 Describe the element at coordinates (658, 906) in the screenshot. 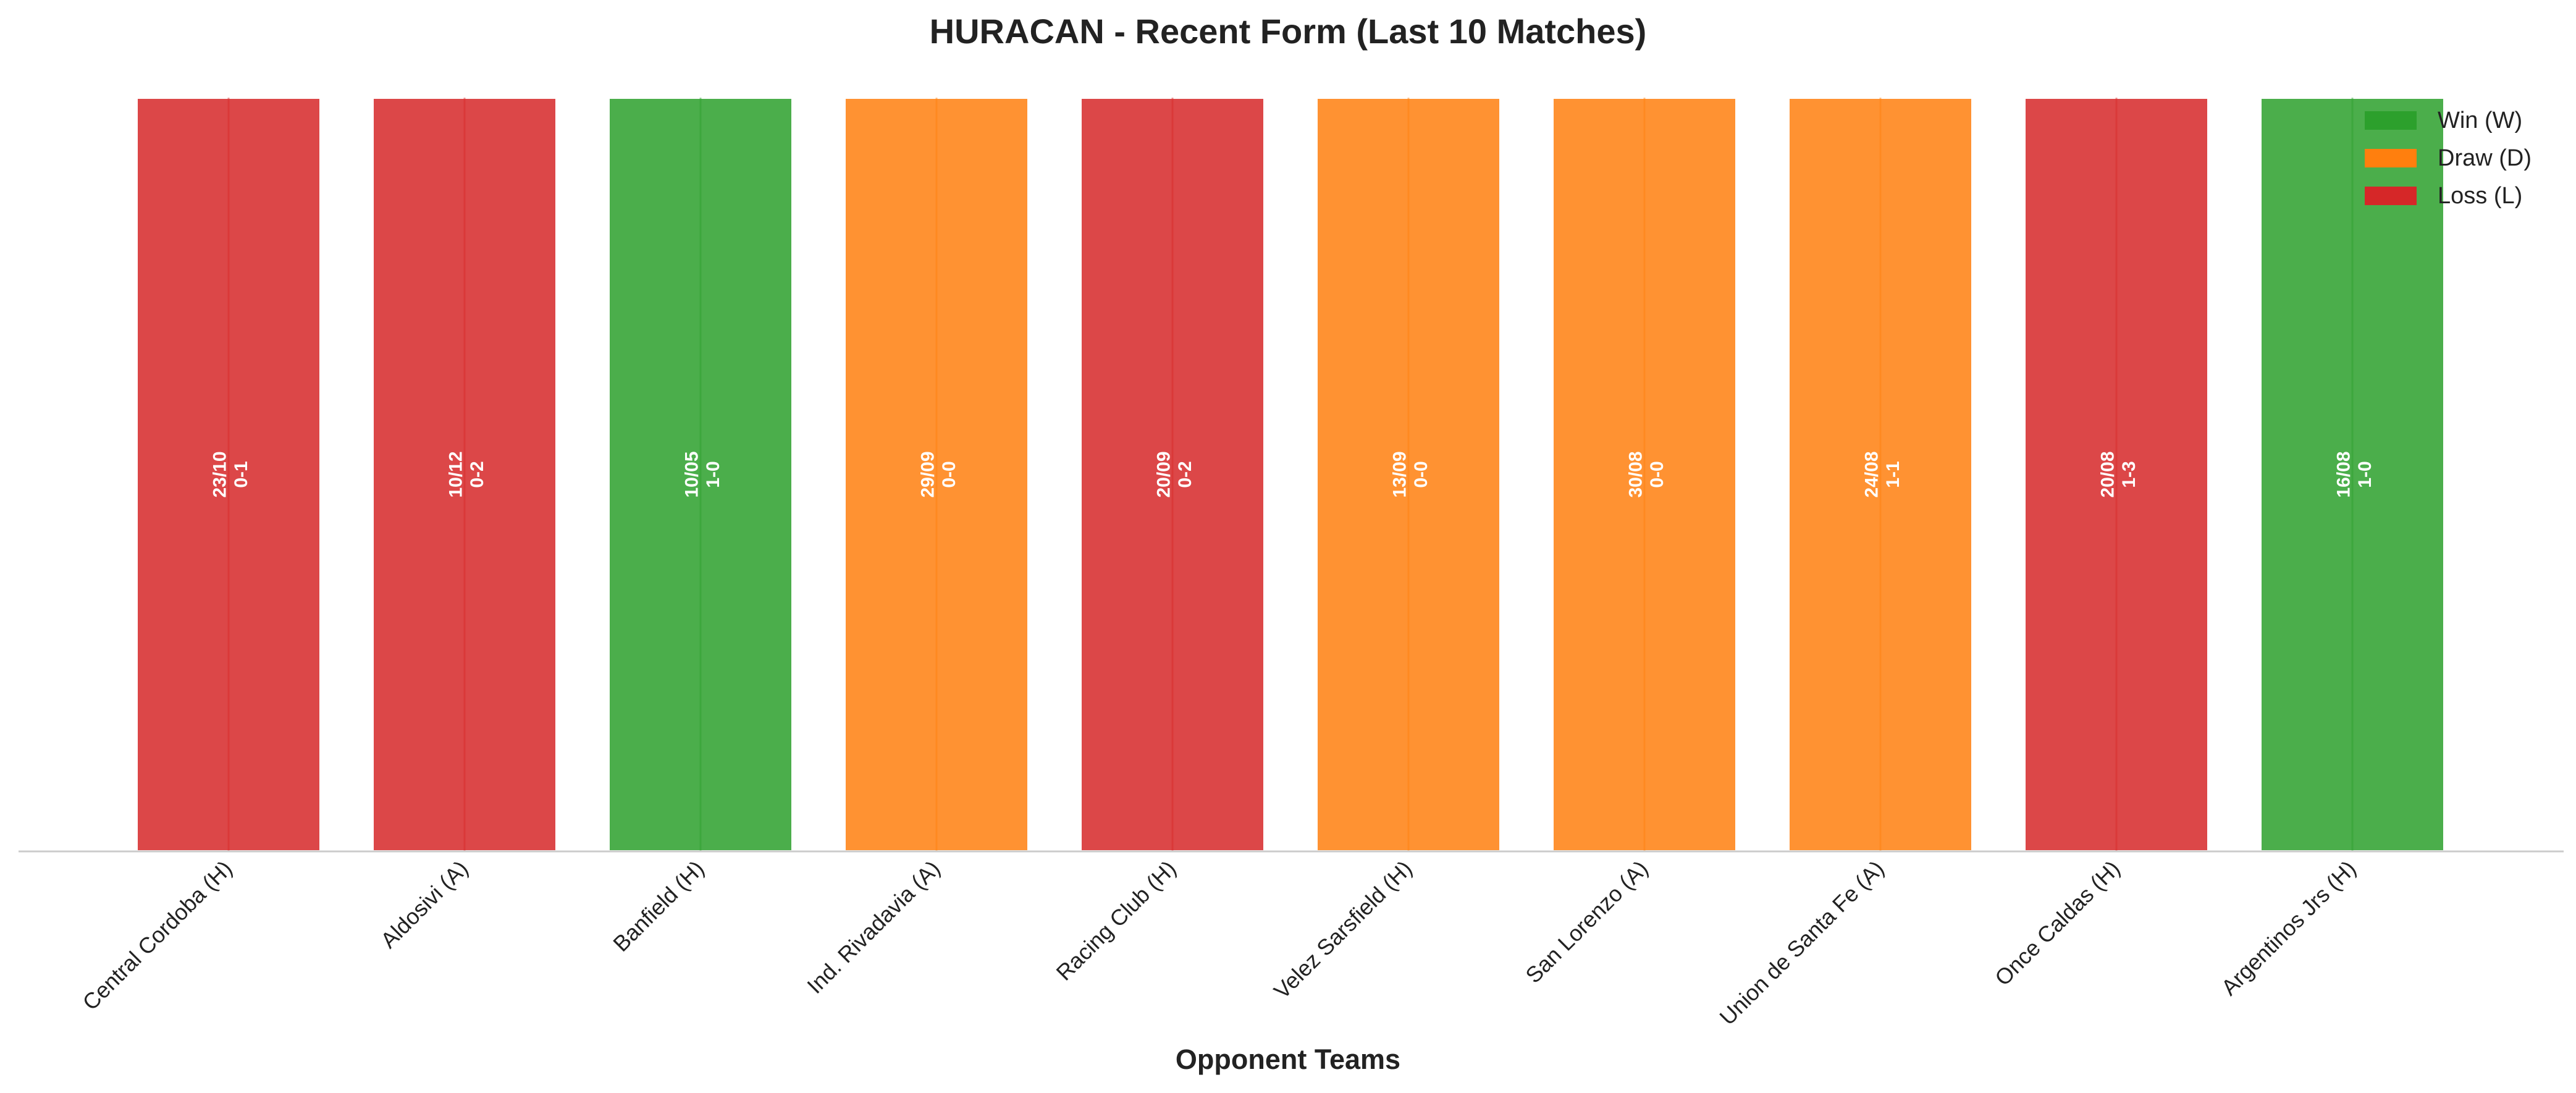

I see `x-tick-label: Banfield (H)` at that location.